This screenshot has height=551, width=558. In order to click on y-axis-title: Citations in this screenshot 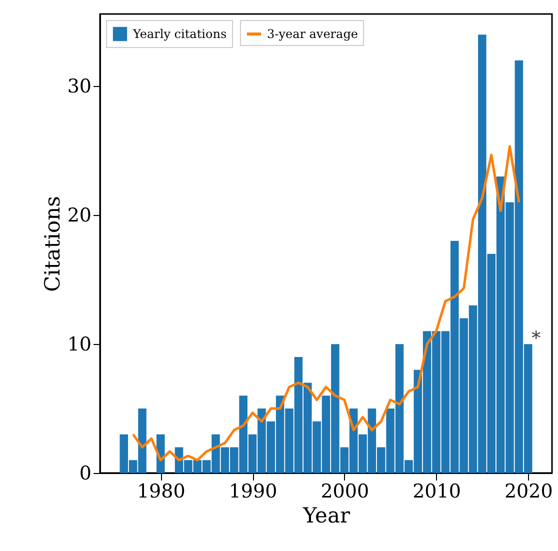, I will do `click(52, 244)`.